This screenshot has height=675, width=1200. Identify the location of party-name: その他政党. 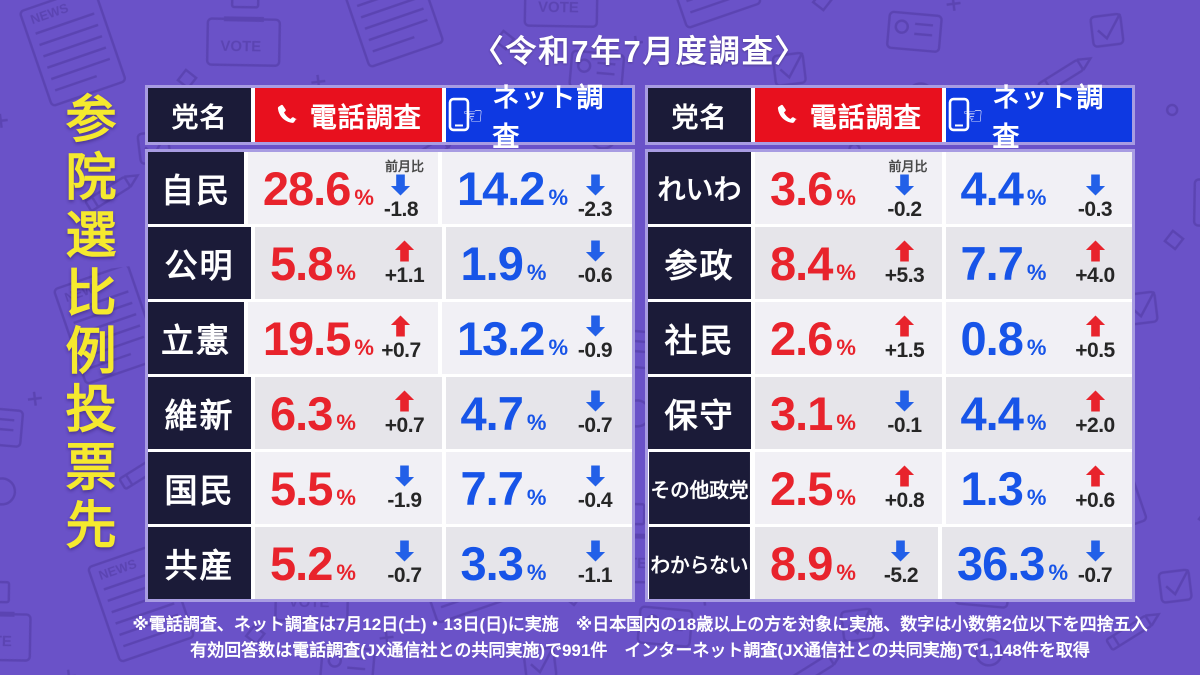
(699, 488).